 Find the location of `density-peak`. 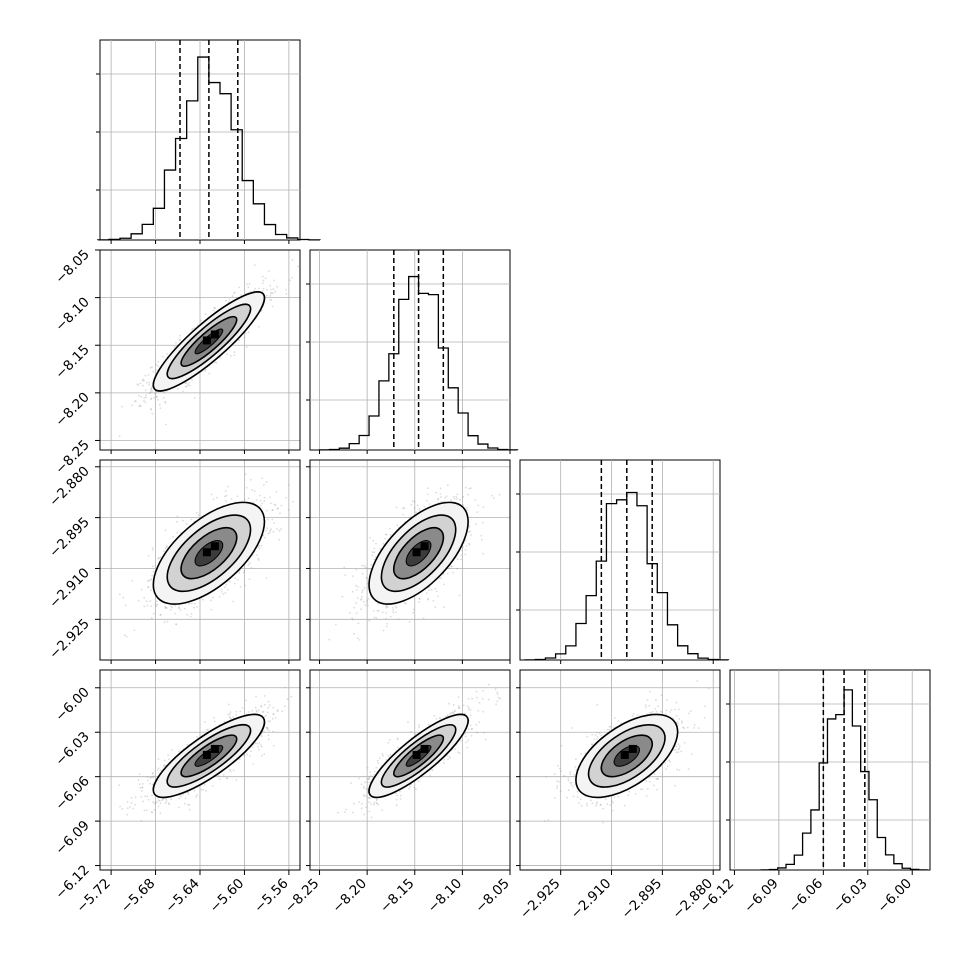

density-peak is located at coordinates (214, 546).